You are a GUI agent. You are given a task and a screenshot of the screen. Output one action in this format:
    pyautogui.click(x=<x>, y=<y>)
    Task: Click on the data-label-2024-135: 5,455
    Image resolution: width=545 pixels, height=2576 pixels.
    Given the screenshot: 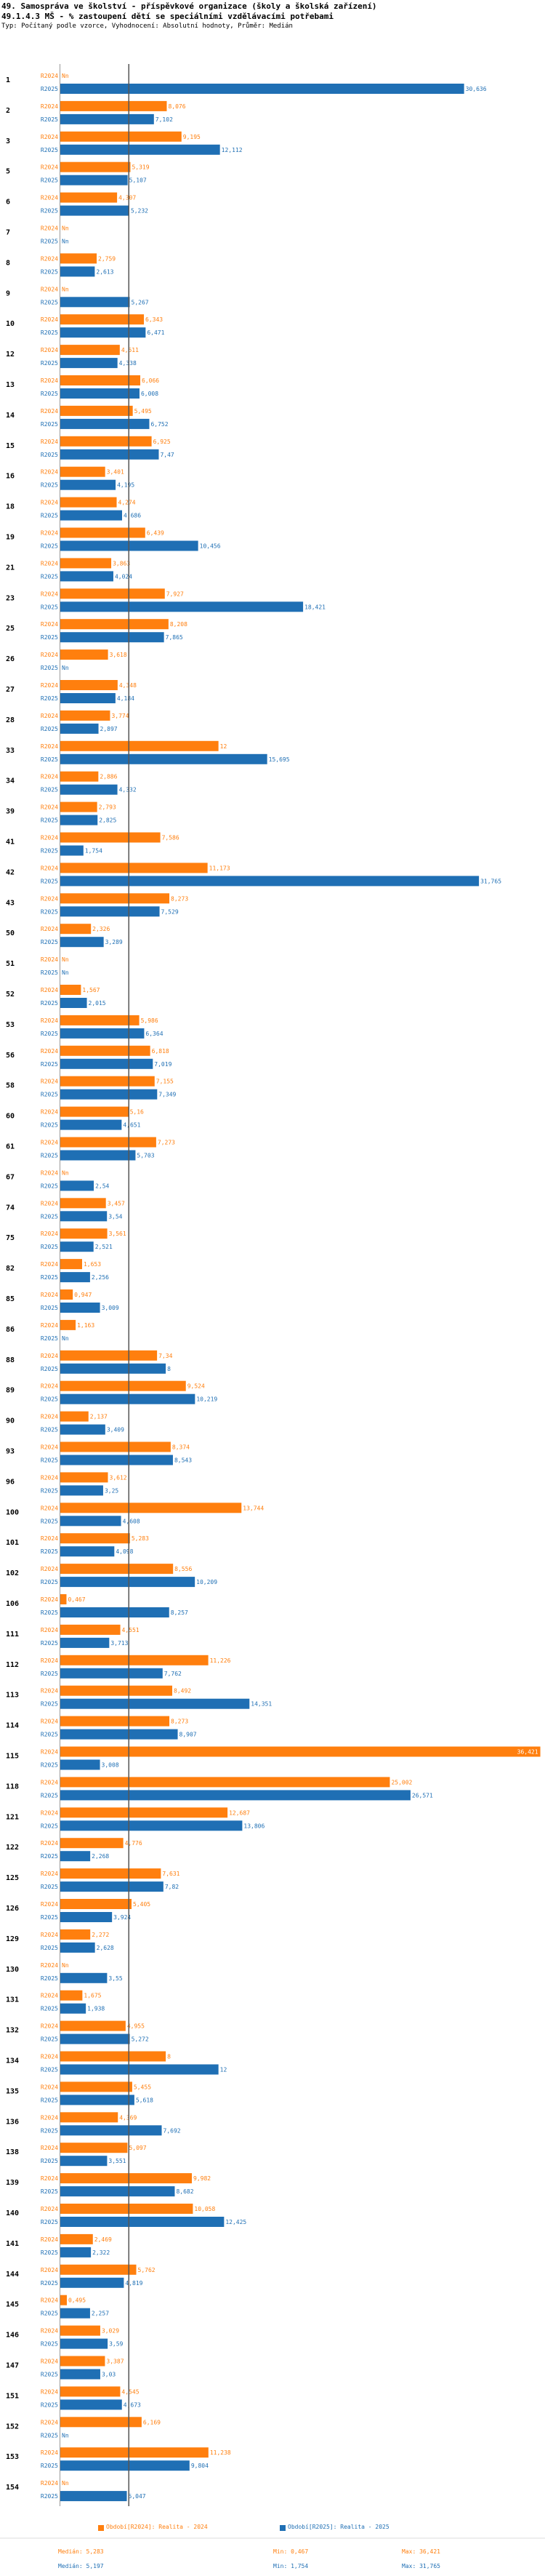 What is the action you would take?
    pyautogui.click(x=142, y=2087)
    